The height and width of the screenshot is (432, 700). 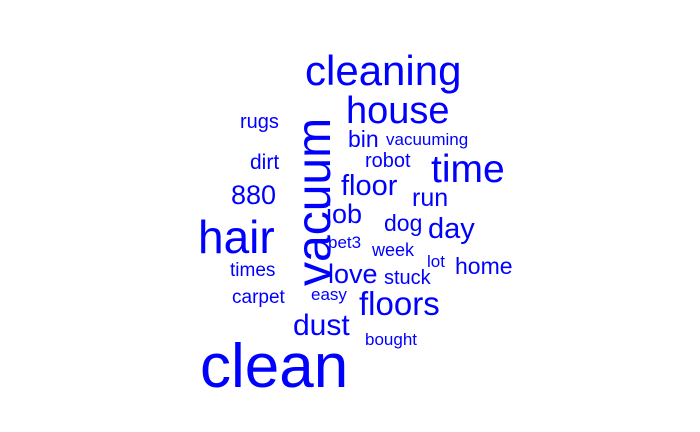 I want to click on word-carpet: carpet, so click(x=258, y=297).